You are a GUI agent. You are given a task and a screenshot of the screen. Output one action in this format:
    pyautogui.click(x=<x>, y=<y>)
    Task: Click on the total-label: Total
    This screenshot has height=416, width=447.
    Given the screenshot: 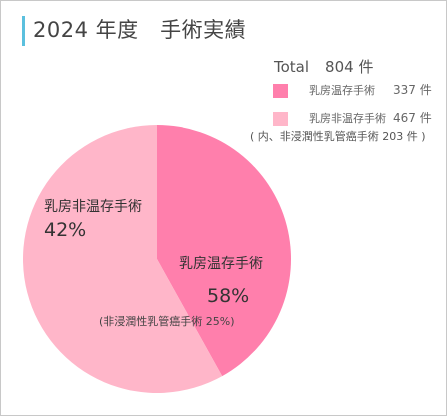 What is the action you would take?
    pyautogui.click(x=292, y=67)
    